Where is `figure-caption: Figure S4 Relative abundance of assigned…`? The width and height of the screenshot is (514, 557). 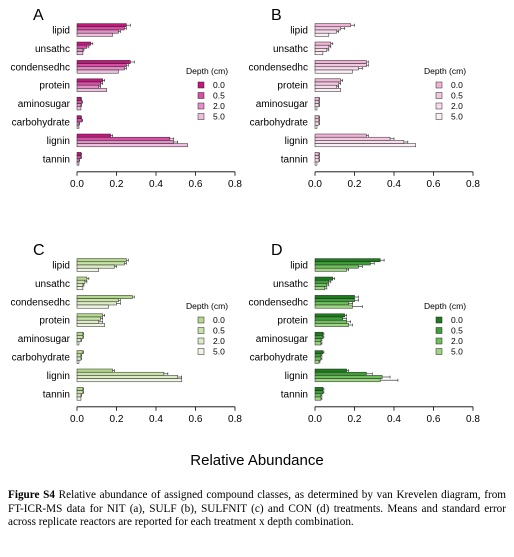 figure-caption: Figure S4 Relative abundance of assigned… is located at coordinates (257, 509).